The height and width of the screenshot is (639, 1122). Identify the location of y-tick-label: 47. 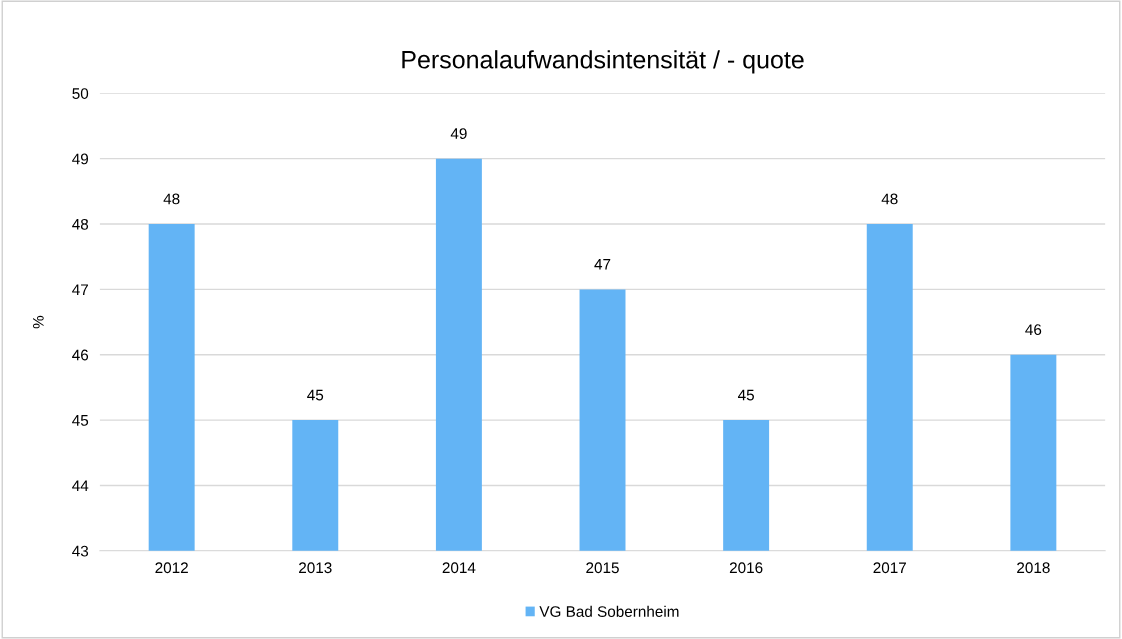
(80, 289).